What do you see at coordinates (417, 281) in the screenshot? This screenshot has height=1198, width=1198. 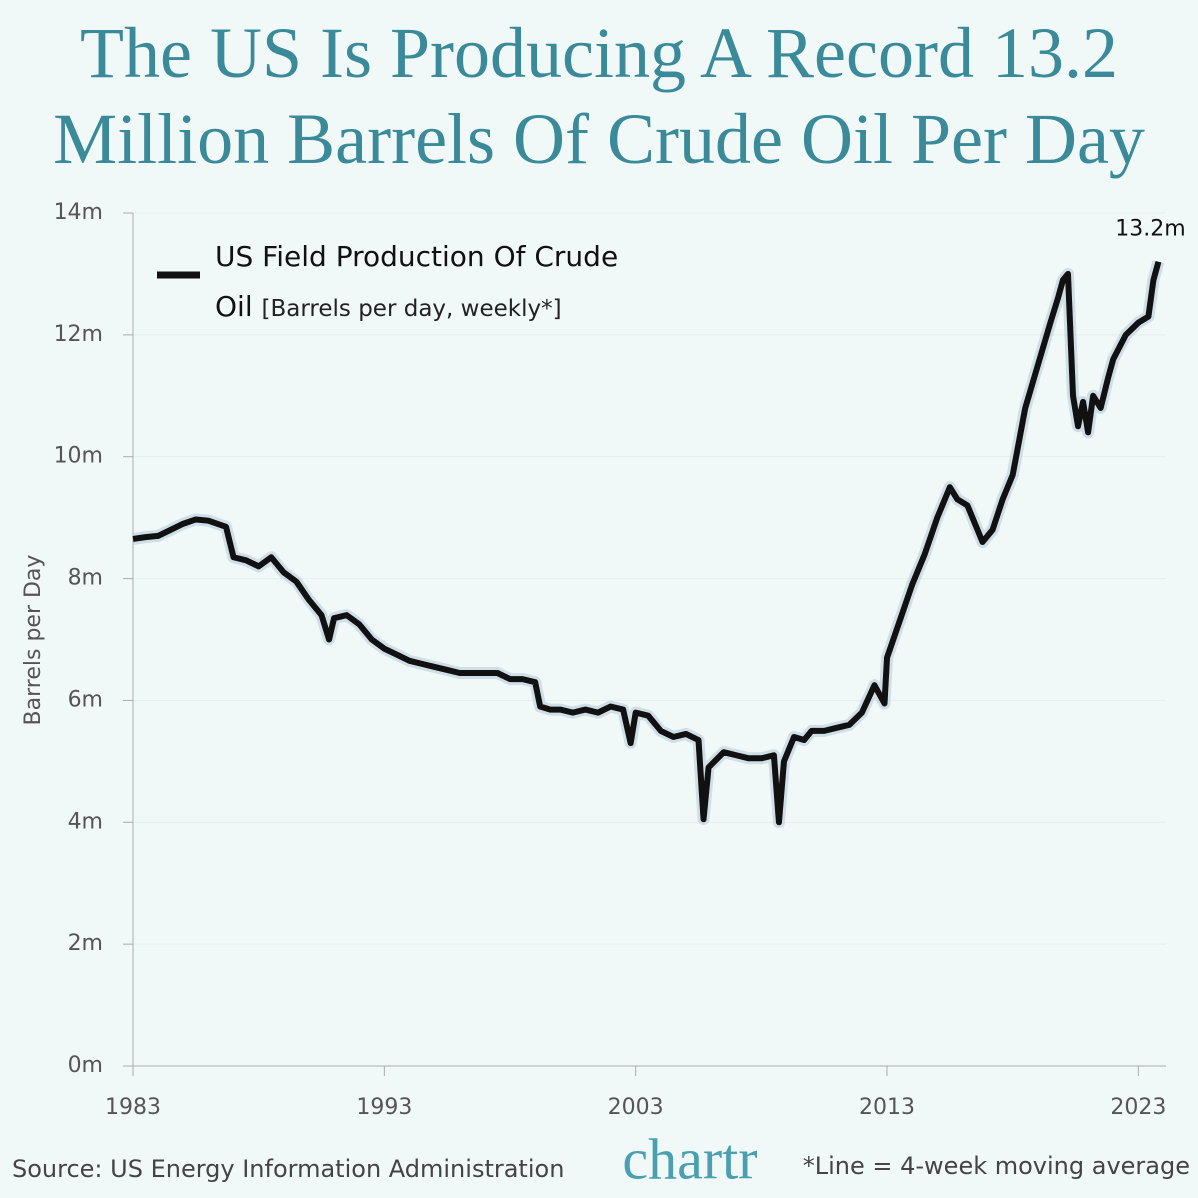 I see `legend-label: US Field Production Of Crude Oil` at bounding box center [417, 281].